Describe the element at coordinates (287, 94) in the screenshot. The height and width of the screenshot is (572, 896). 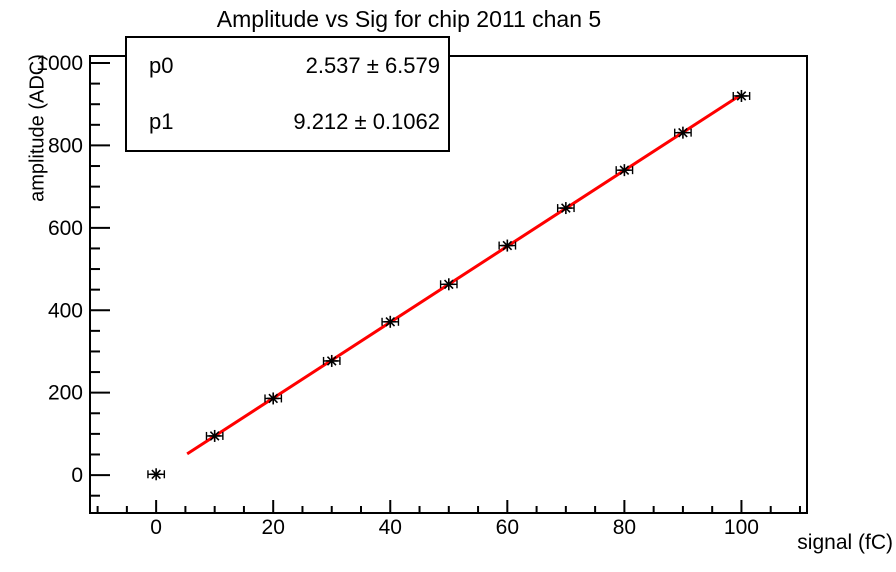
I see `fit-stats-box: p0 2.537 ± 6.579 p1 9.212 ± 0.1062` at that location.